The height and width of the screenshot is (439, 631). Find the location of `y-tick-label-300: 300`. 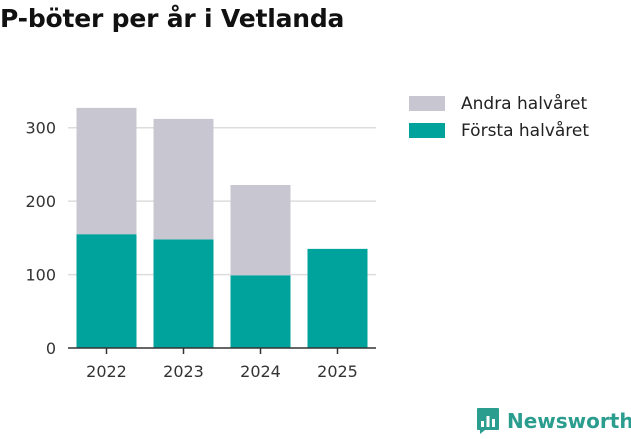

y-tick-label-300: 300 is located at coordinates (40, 128).